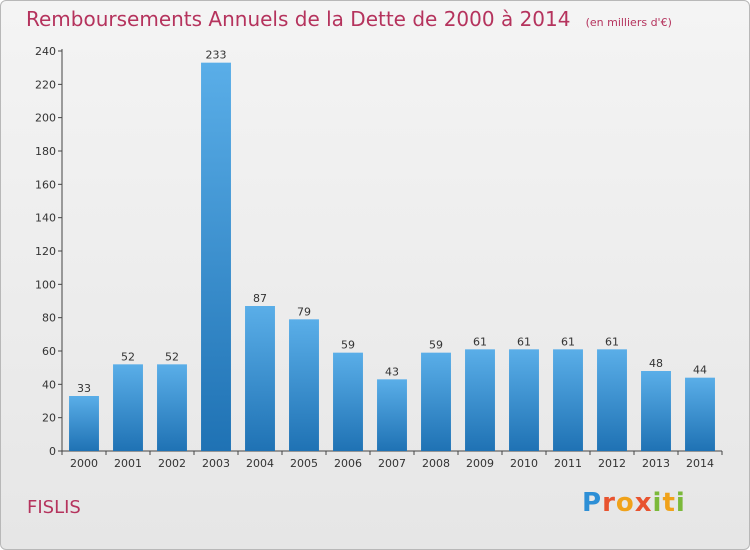  I want to click on logo-letter: r, so click(609, 503).